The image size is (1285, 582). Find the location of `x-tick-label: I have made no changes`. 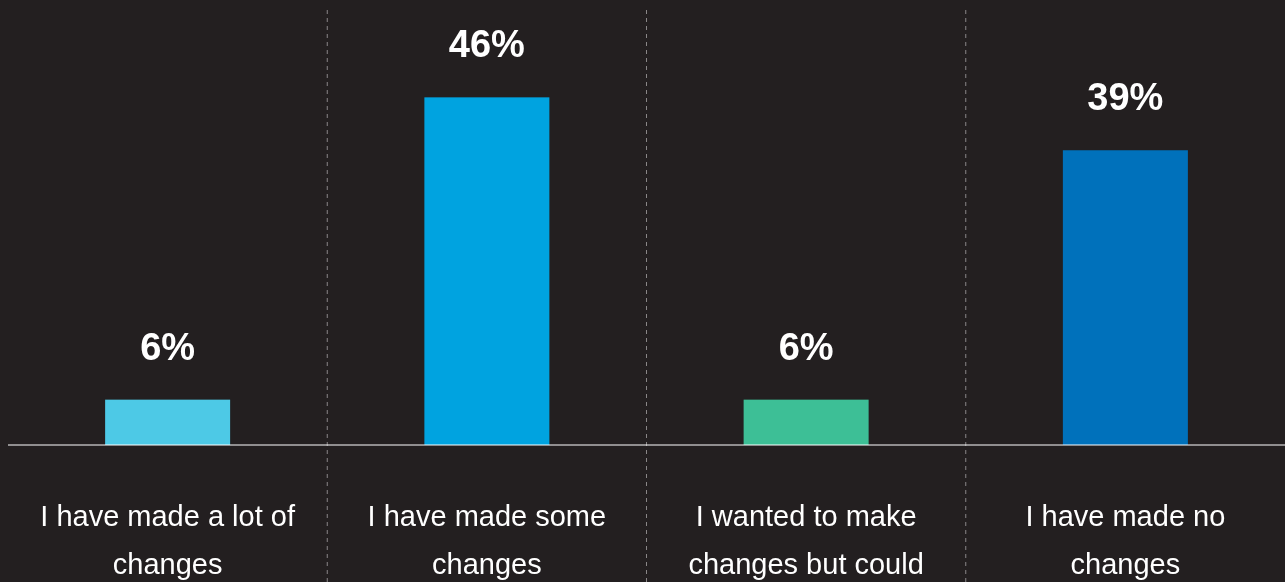

x-tick-label: I have made no changes is located at coordinates (1125, 540).